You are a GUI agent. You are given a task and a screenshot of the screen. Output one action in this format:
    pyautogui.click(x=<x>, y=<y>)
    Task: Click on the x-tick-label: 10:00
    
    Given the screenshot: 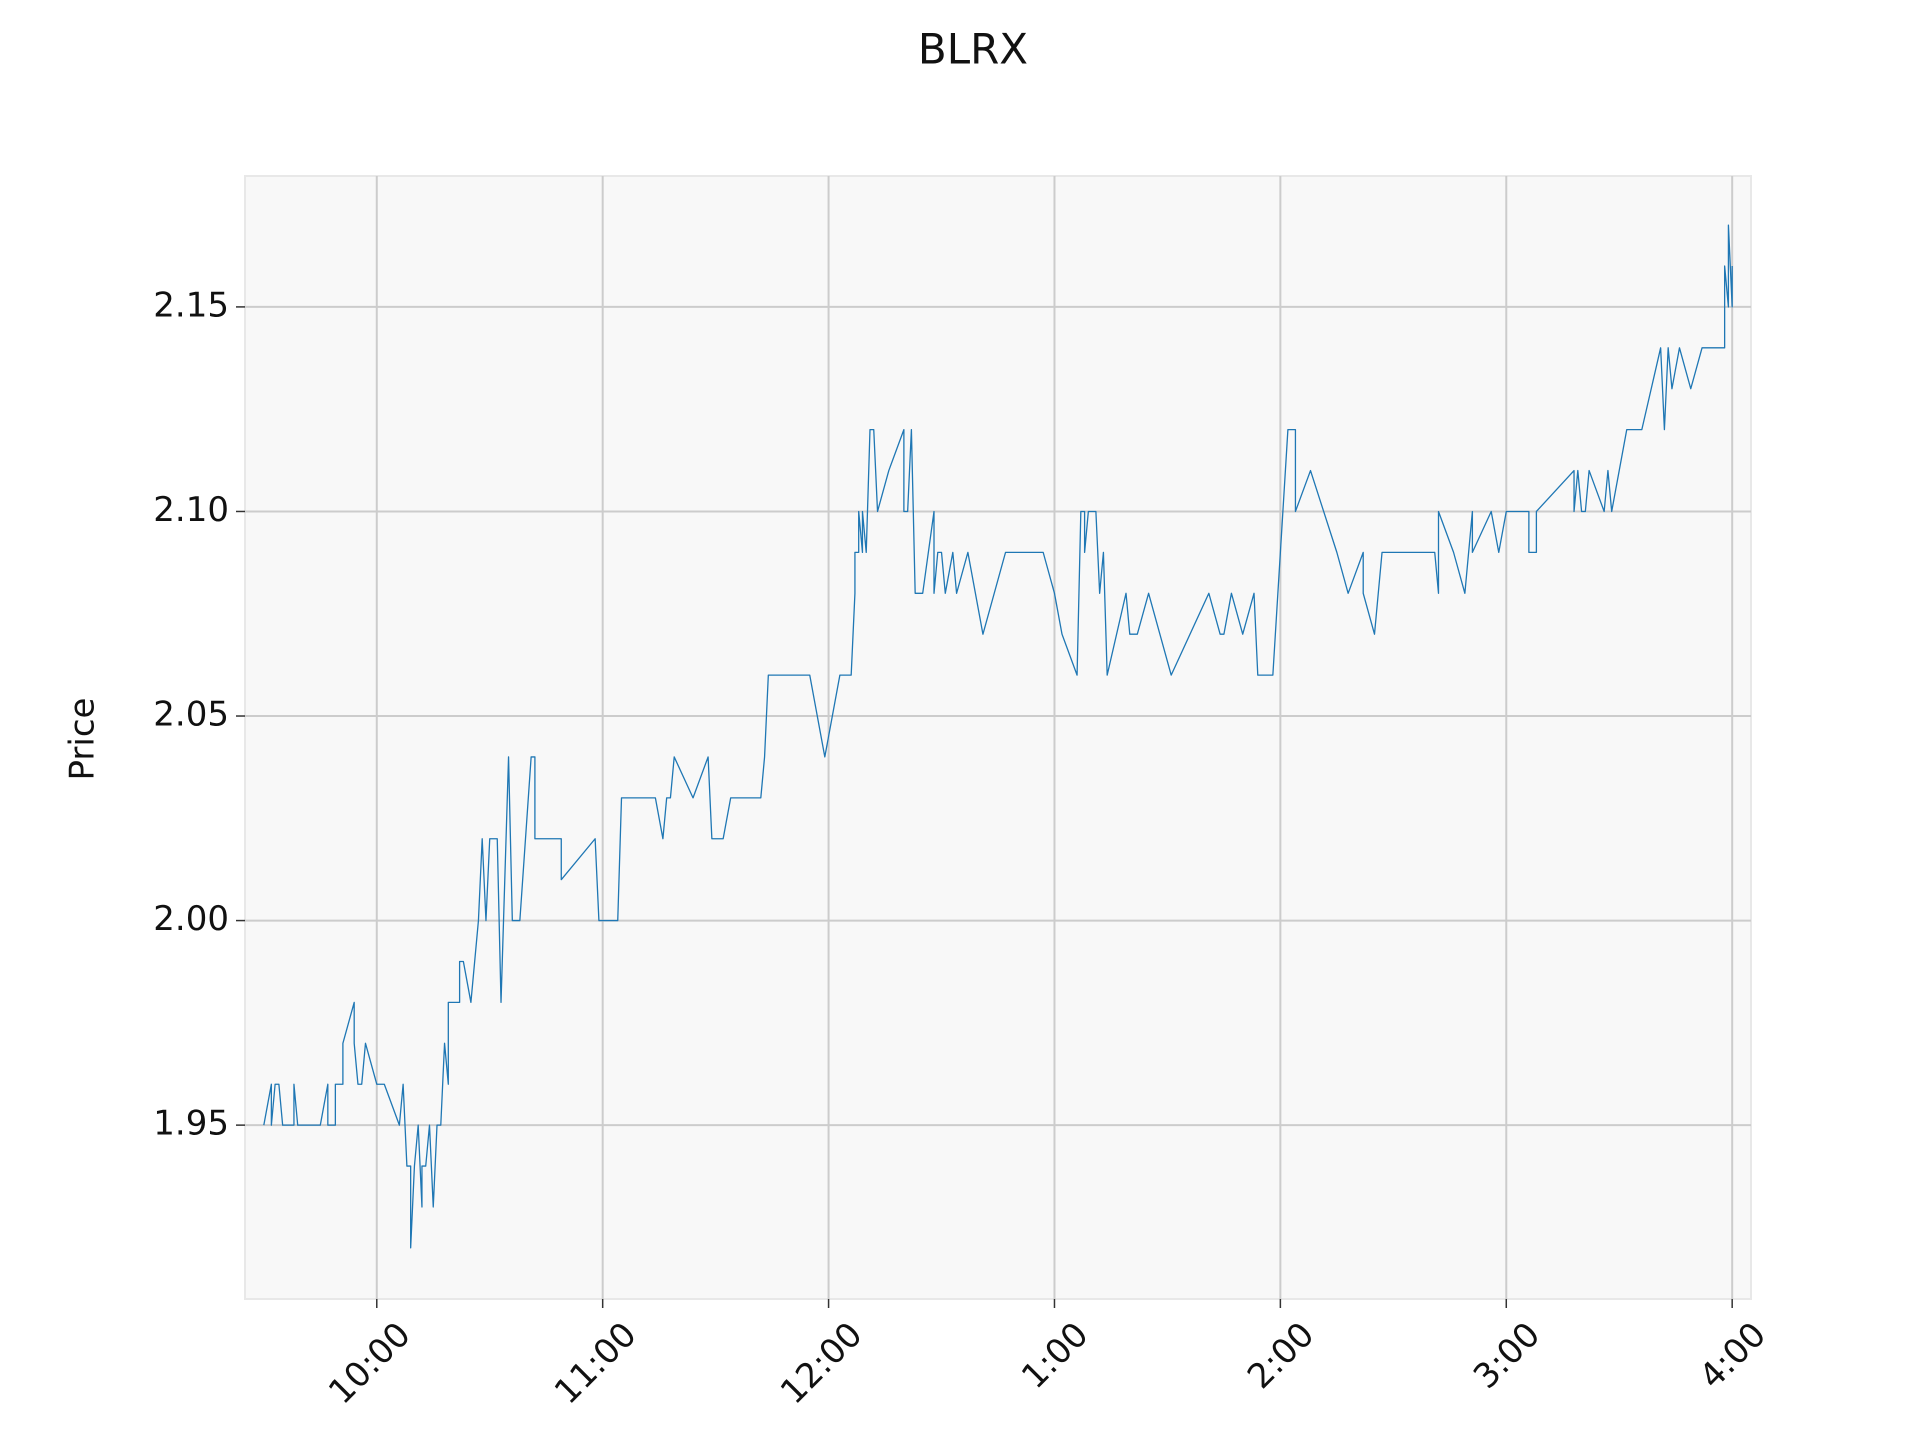 What is the action you would take?
    pyautogui.click(x=370, y=1364)
    